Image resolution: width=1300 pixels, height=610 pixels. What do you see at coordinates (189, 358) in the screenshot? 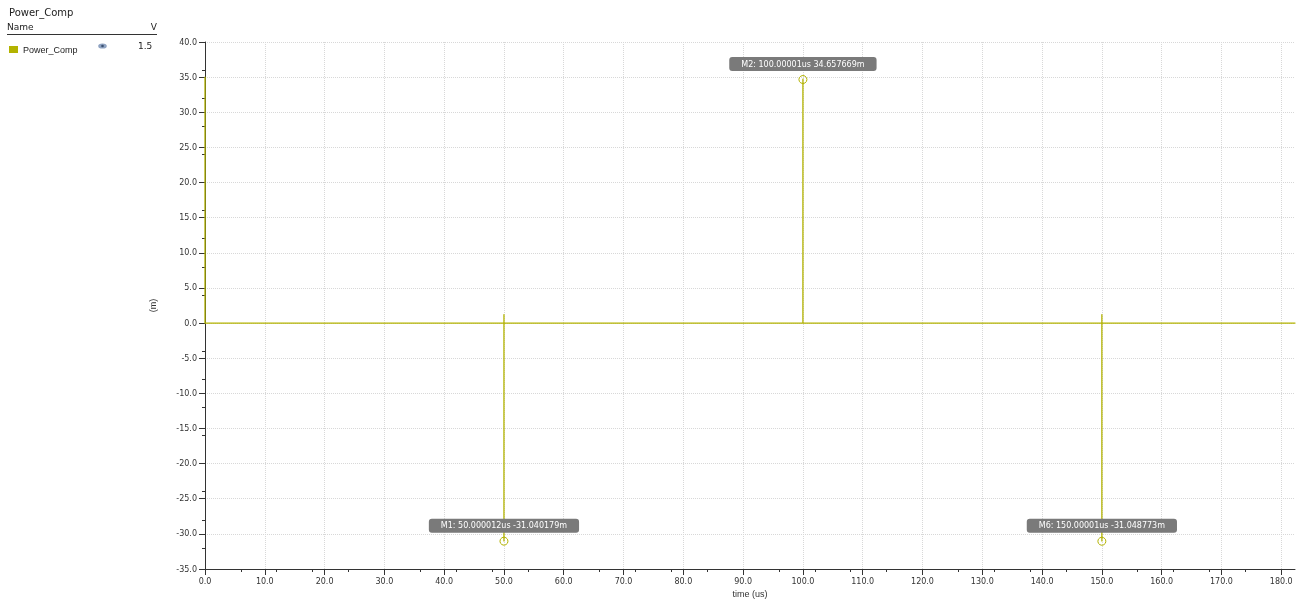
I see `y-tick-label: -5.0` at bounding box center [189, 358].